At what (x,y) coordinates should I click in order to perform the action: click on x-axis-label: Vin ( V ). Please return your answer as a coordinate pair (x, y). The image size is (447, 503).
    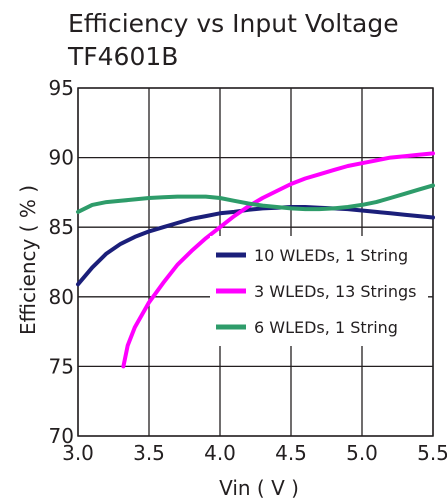
    Looking at the image, I should click on (259, 488).